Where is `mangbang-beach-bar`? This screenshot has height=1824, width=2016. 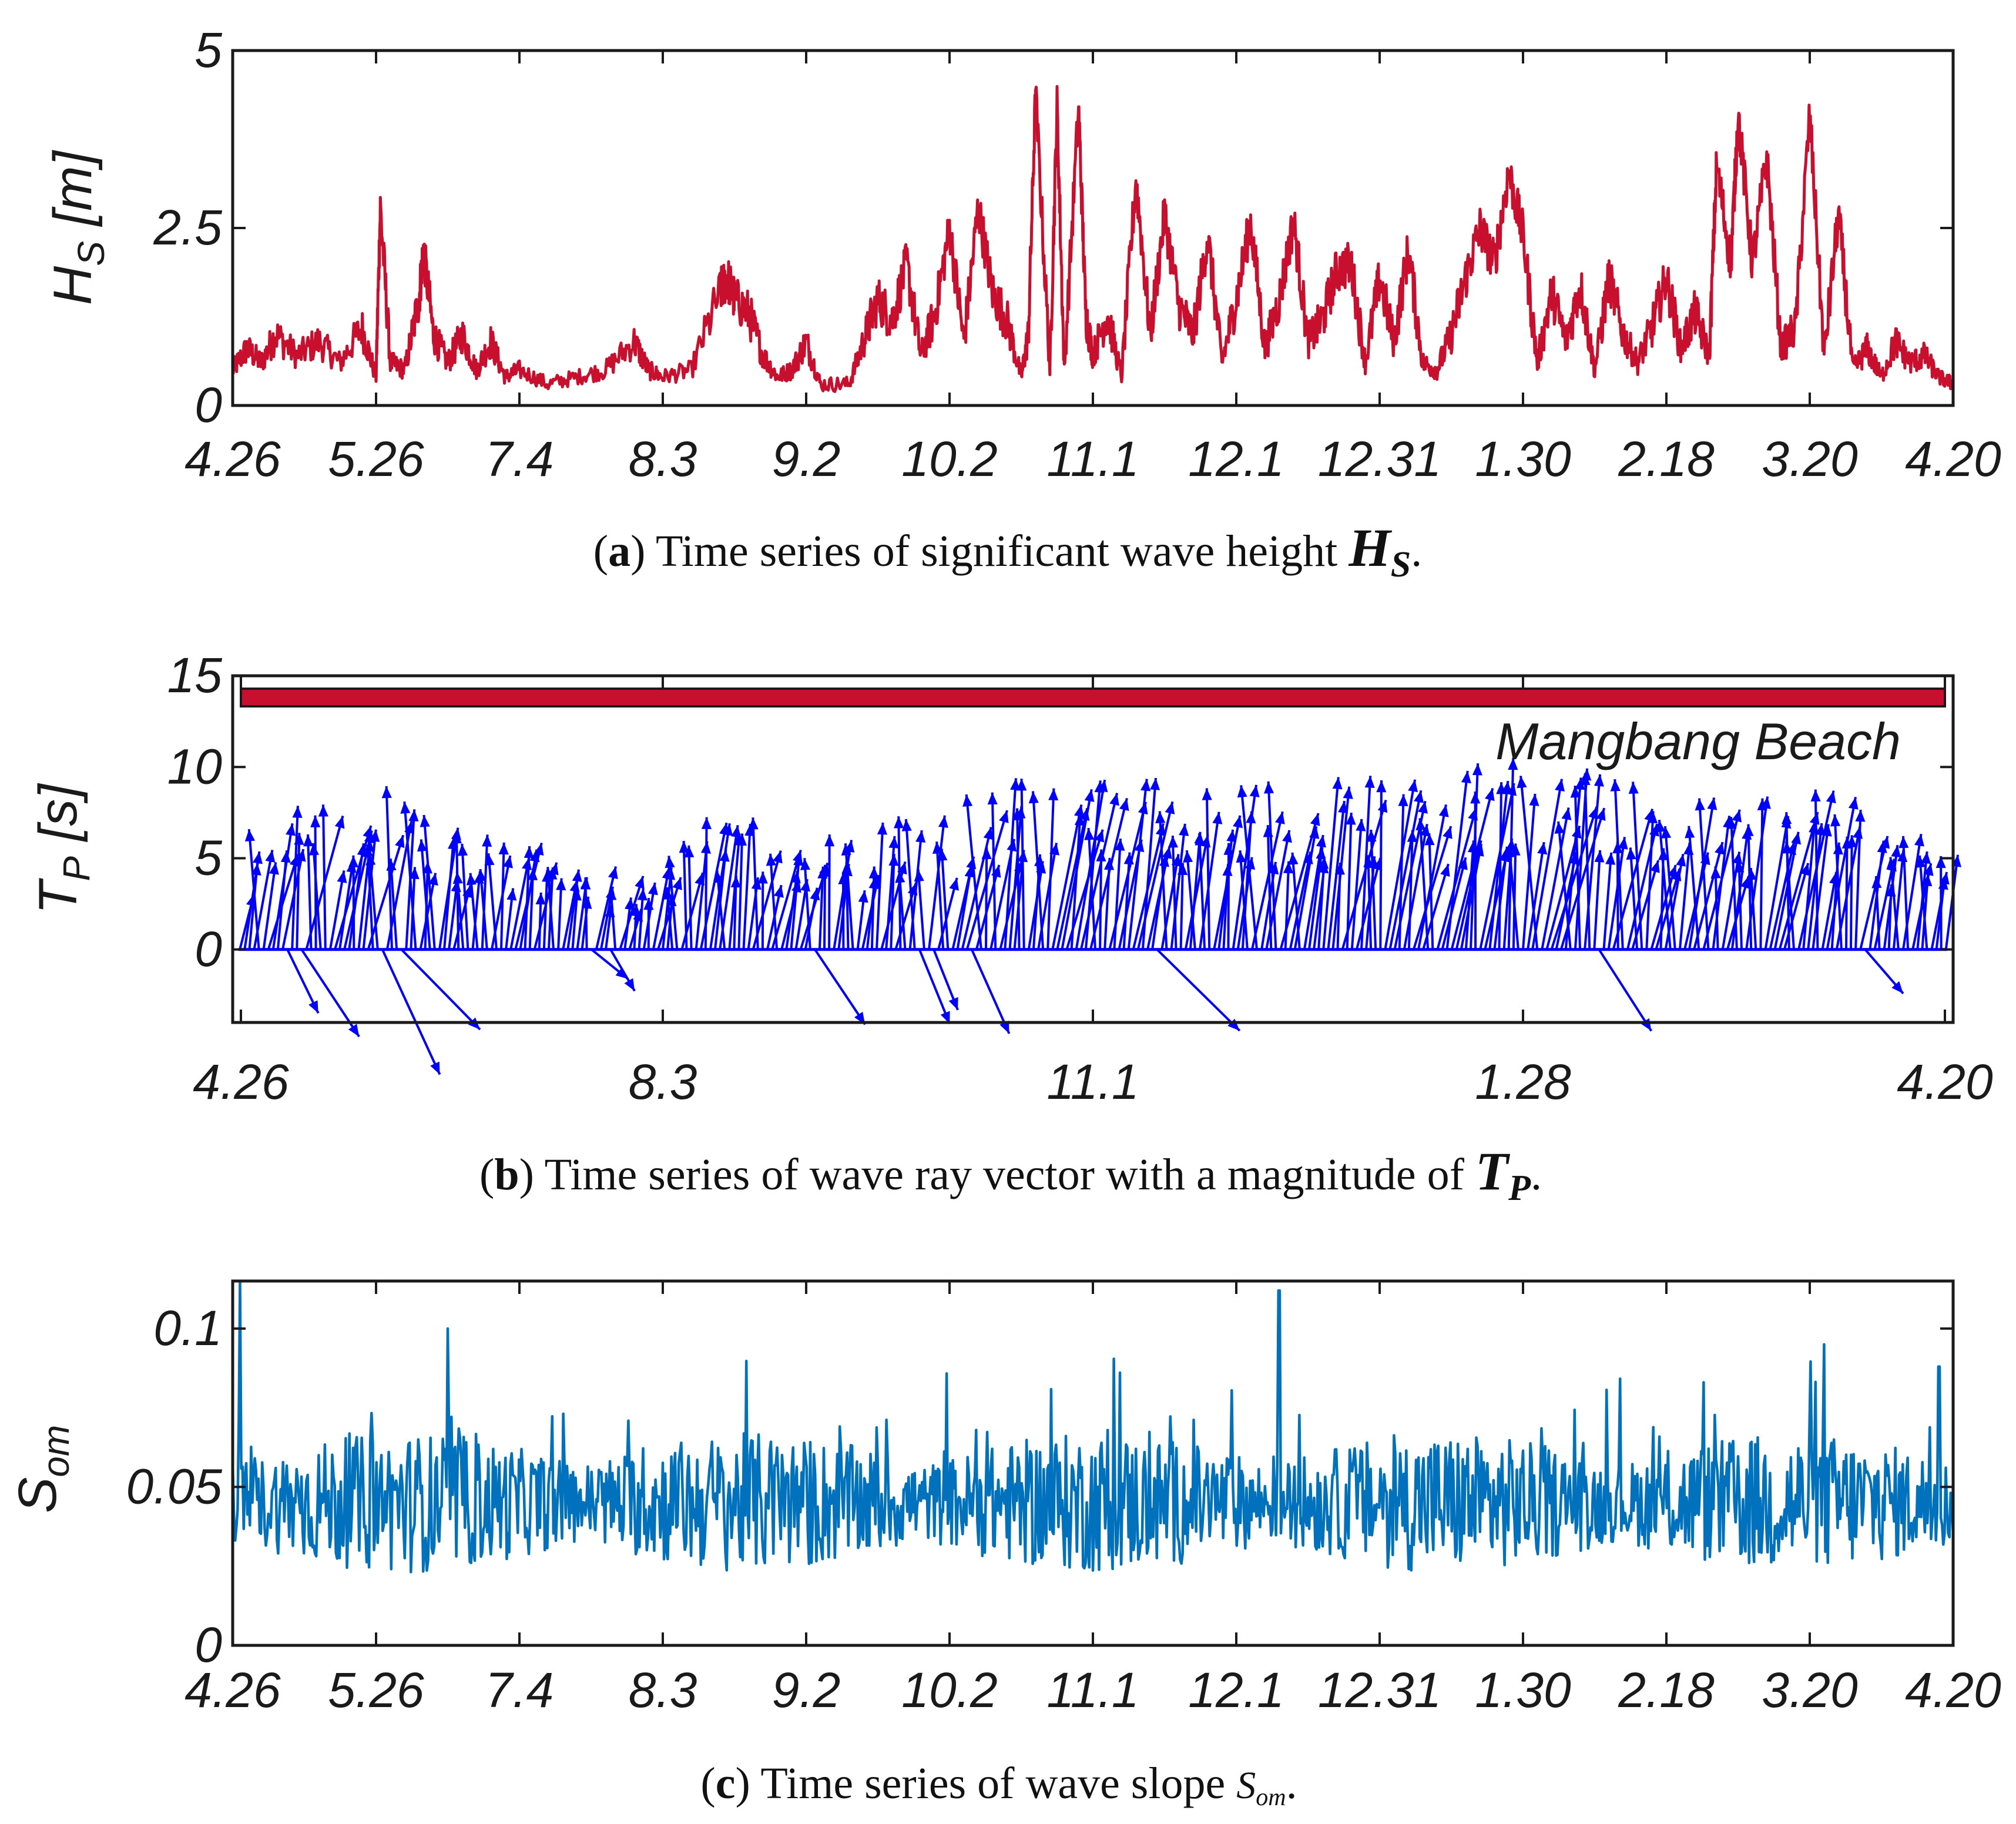 mangbang-beach-bar is located at coordinates (1093, 698).